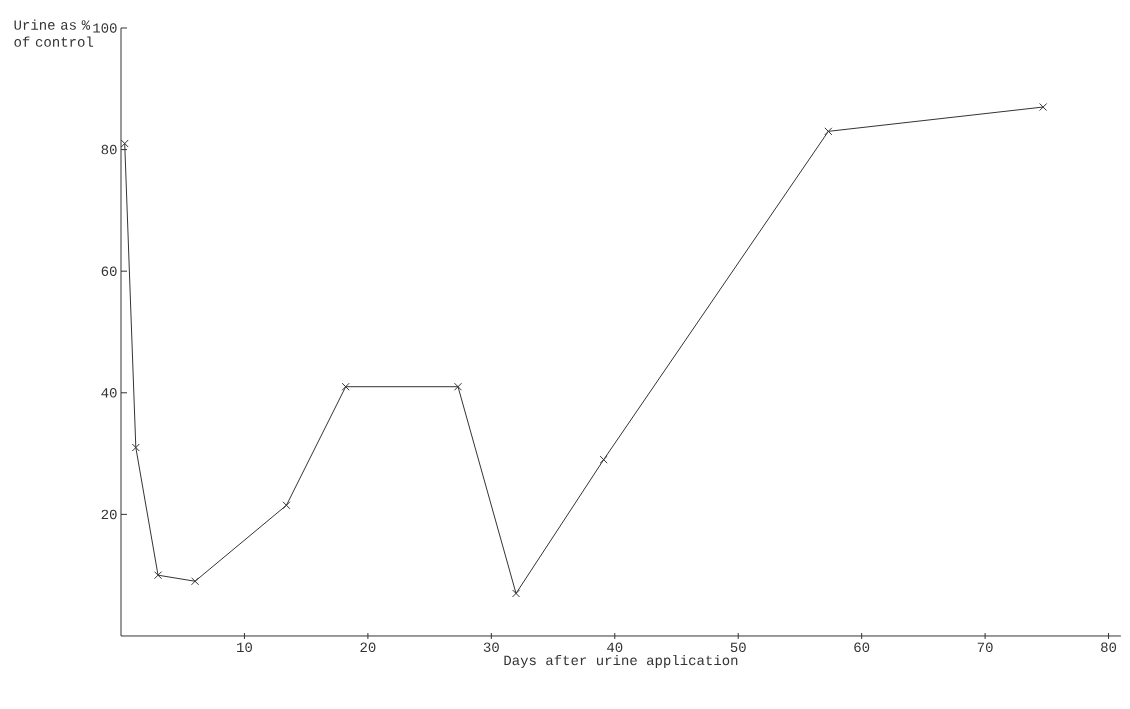 This screenshot has width=1130, height=709. I want to click on x-tick-label: 80, so click(1109, 647).